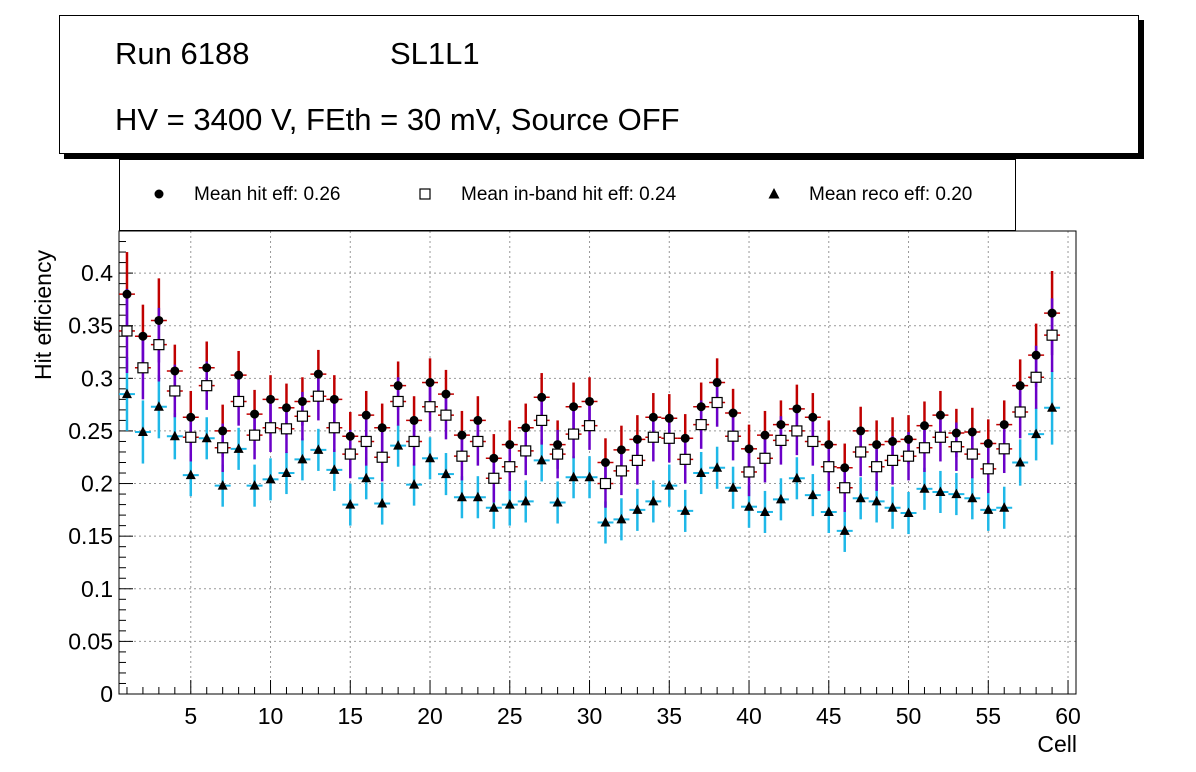  What do you see at coordinates (159, 194) in the screenshot?
I see `legend-marker-circle` at bounding box center [159, 194].